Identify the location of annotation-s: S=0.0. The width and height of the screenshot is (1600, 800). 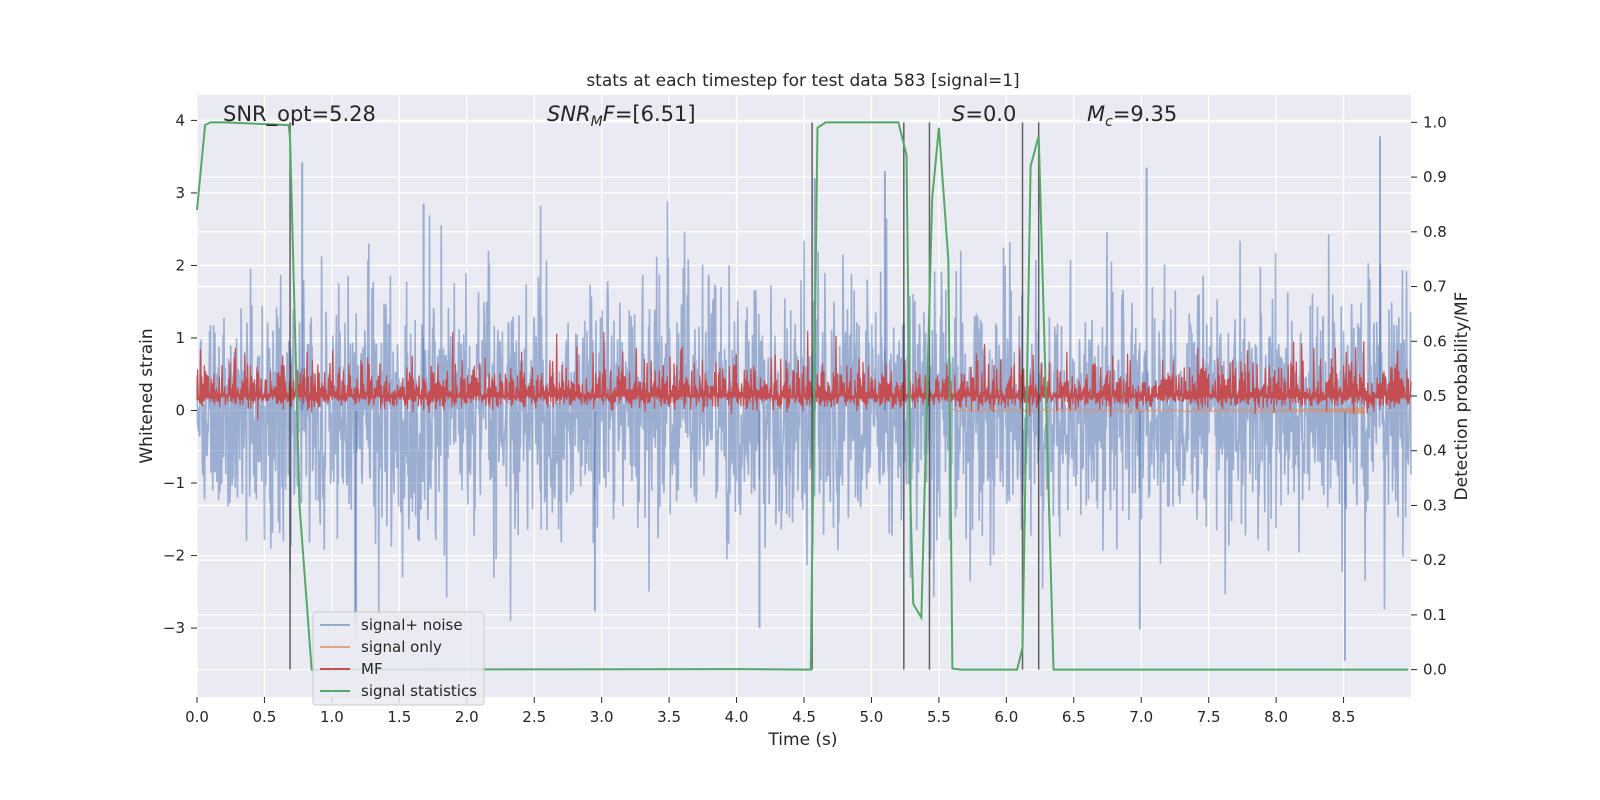
(984, 114).